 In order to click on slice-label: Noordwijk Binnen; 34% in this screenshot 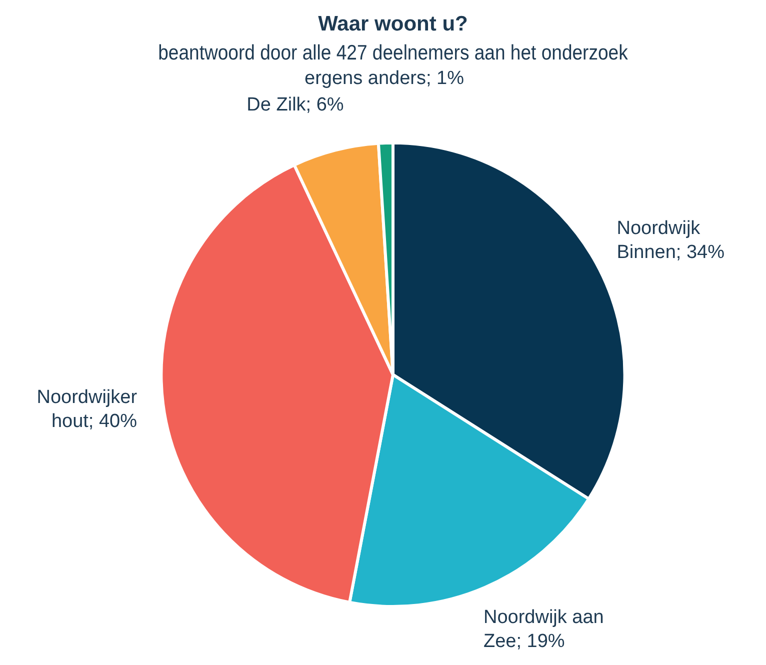, I will do `click(670, 240)`.